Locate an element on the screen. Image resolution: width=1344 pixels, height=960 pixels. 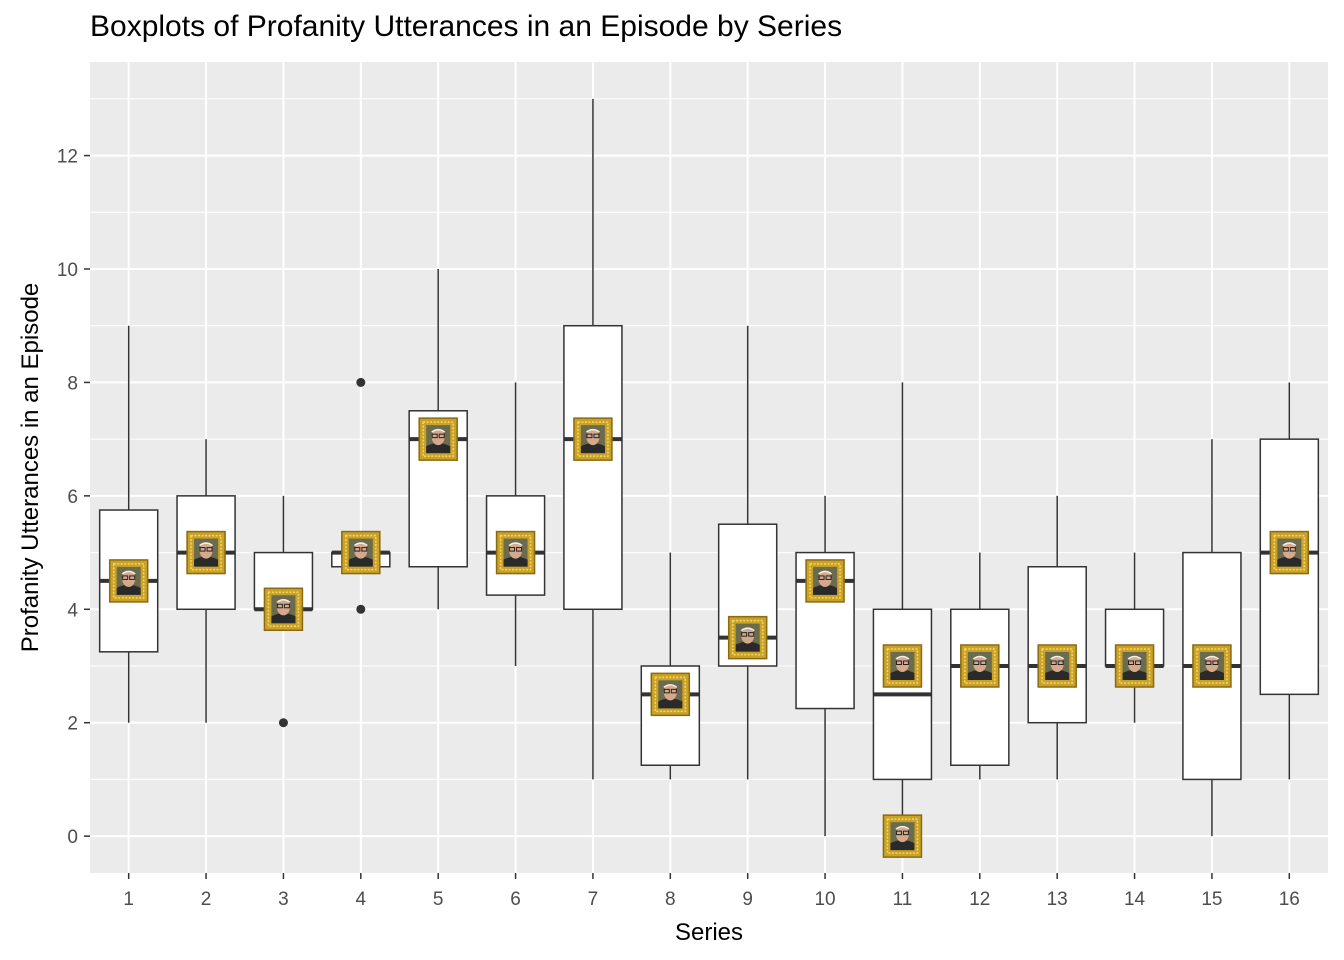
x-tick-label: 3 is located at coordinates (283, 899).